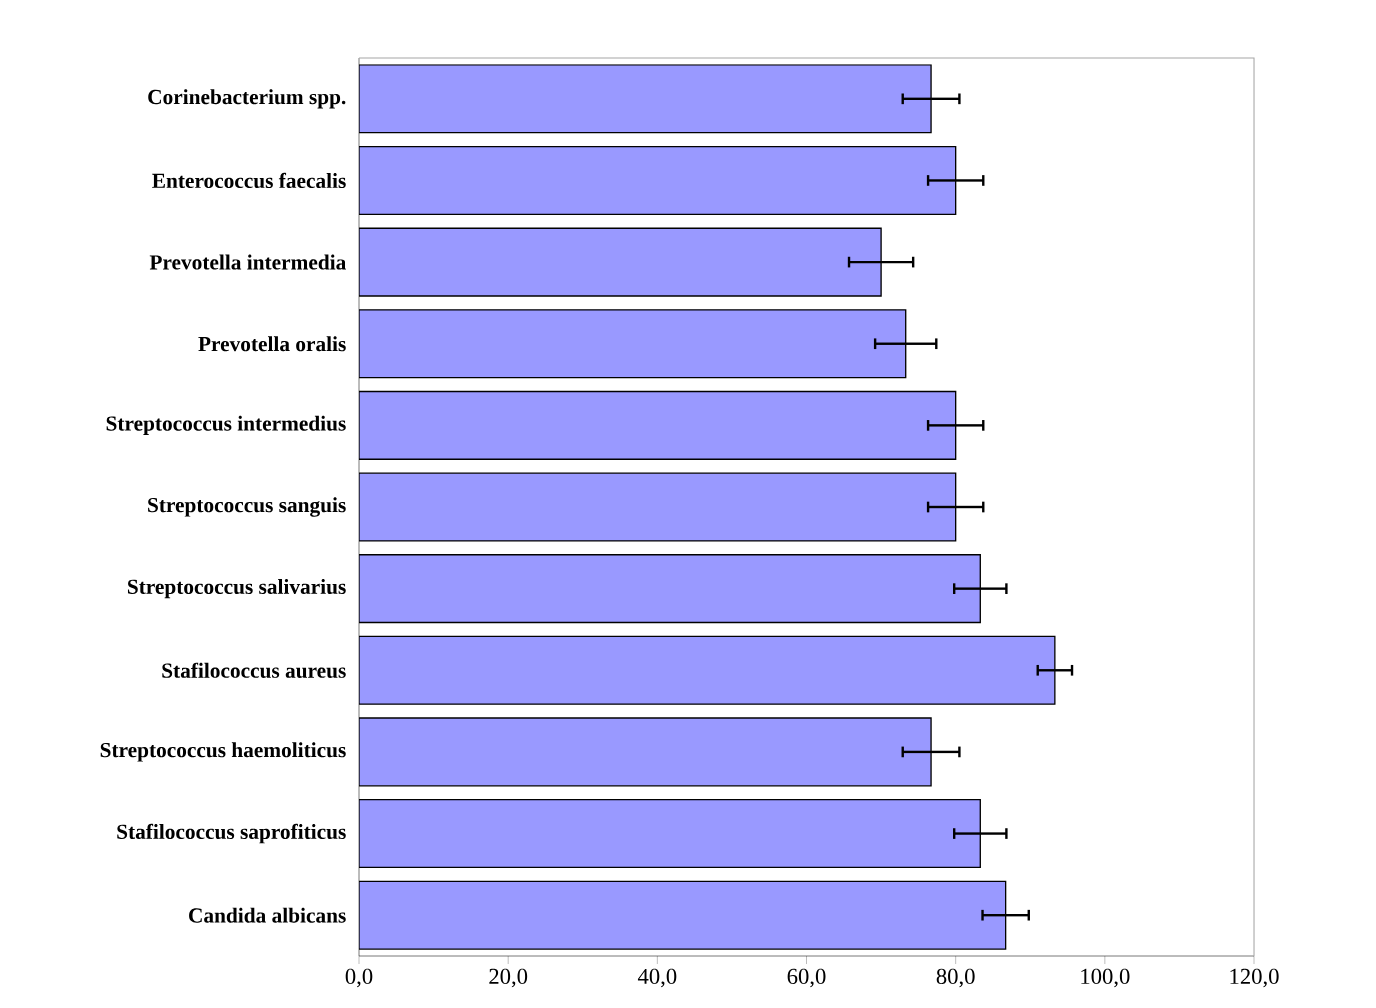 Image resolution: width=1376 pixels, height=1008 pixels. What do you see at coordinates (267, 915) in the screenshot?
I see `y-tick-label: Candida albicans` at bounding box center [267, 915].